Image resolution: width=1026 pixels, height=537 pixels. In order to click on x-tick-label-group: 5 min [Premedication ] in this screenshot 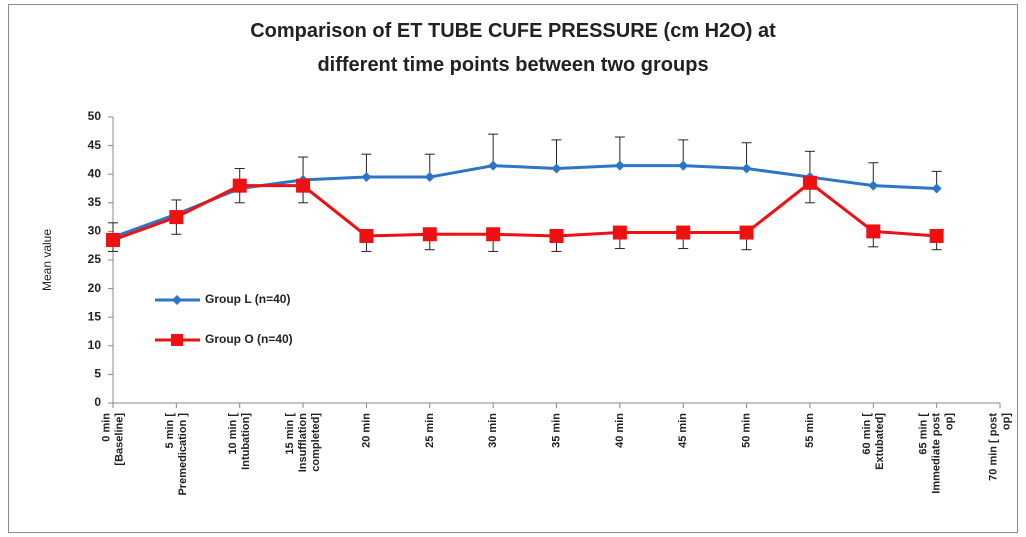, I will do `click(176, 454)`.